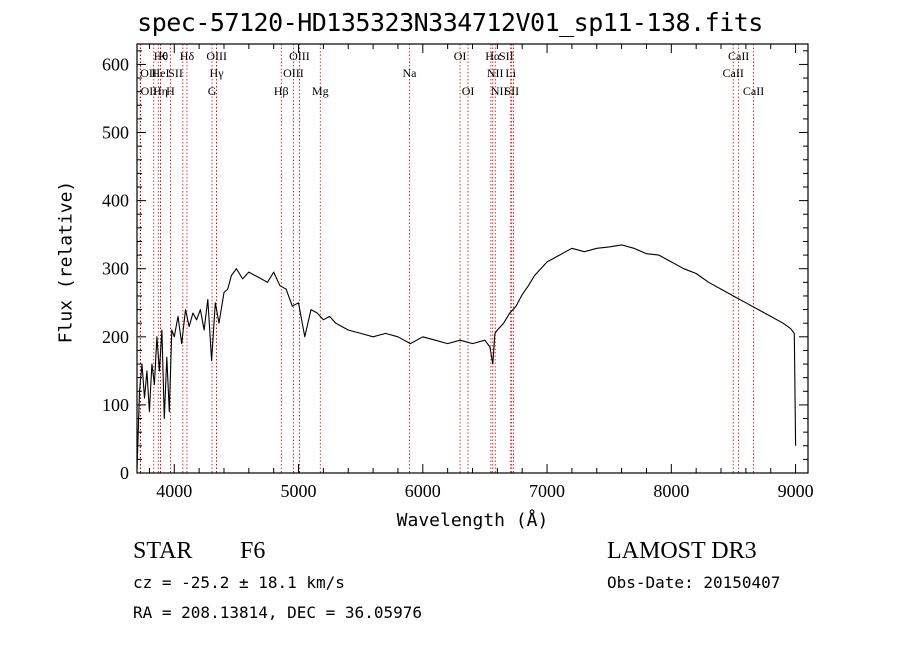 The width and height of the screenshot is (900, 649). I want to click on sky-coordinates: RA = 208.13814, DEC = 36.05976, so click(277, 612).